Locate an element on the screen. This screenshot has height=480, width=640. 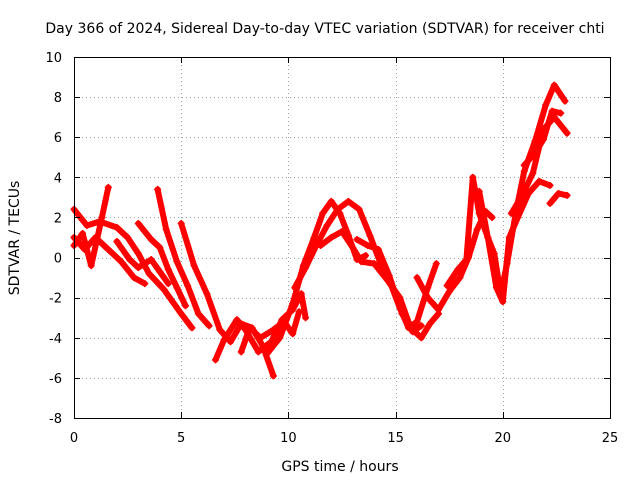
y-tick-label: 4 is located at coordinates (58, 178).